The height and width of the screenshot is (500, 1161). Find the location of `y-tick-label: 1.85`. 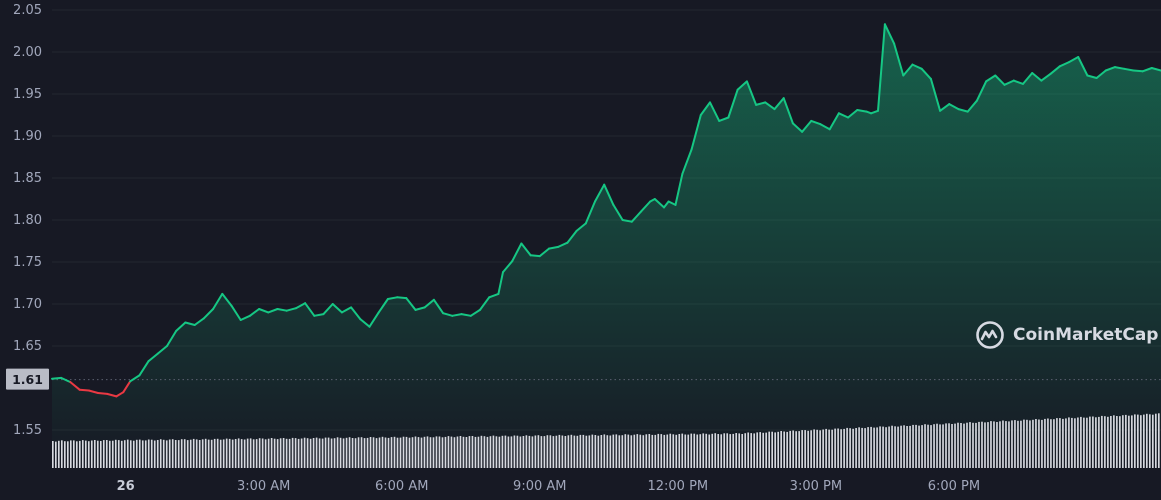

y-tick-label: 1.85 is located at coordinates (27, 178).